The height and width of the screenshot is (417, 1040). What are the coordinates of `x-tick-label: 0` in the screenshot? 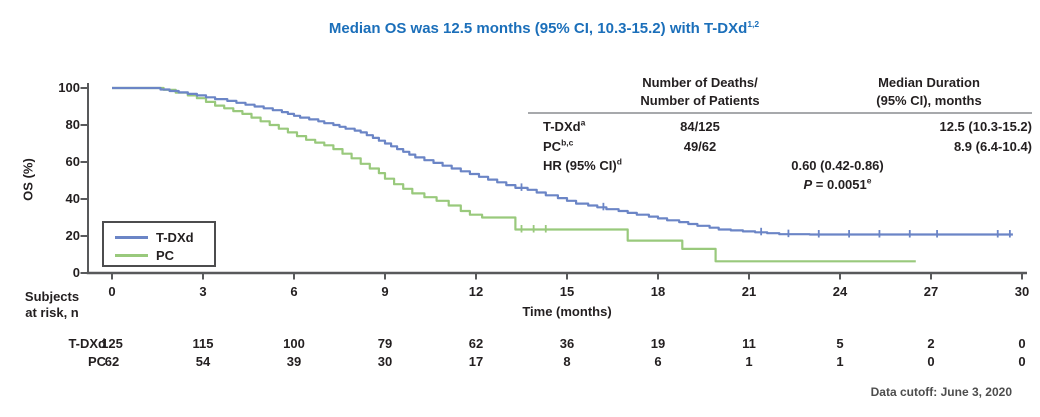 It's located at (112, 291).